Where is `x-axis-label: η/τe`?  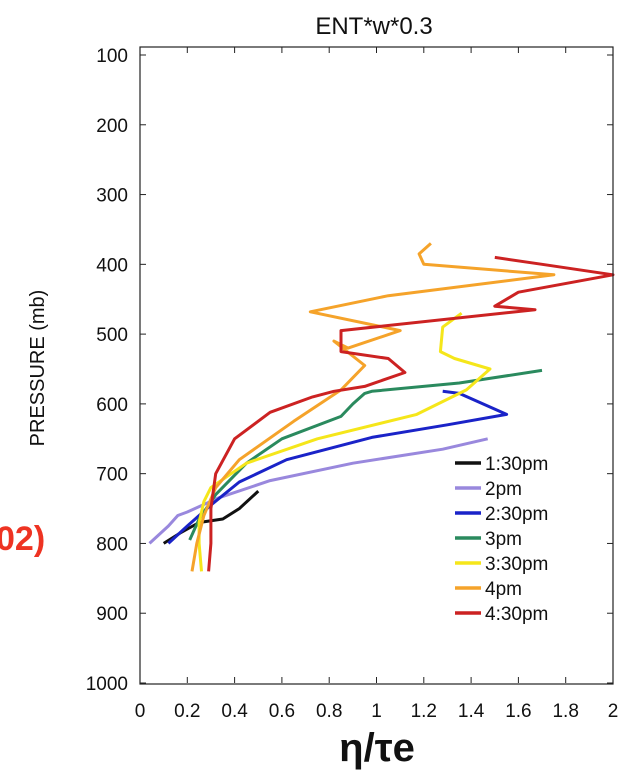
x-axis-label: η/τe is located at coordinates (377, 748).